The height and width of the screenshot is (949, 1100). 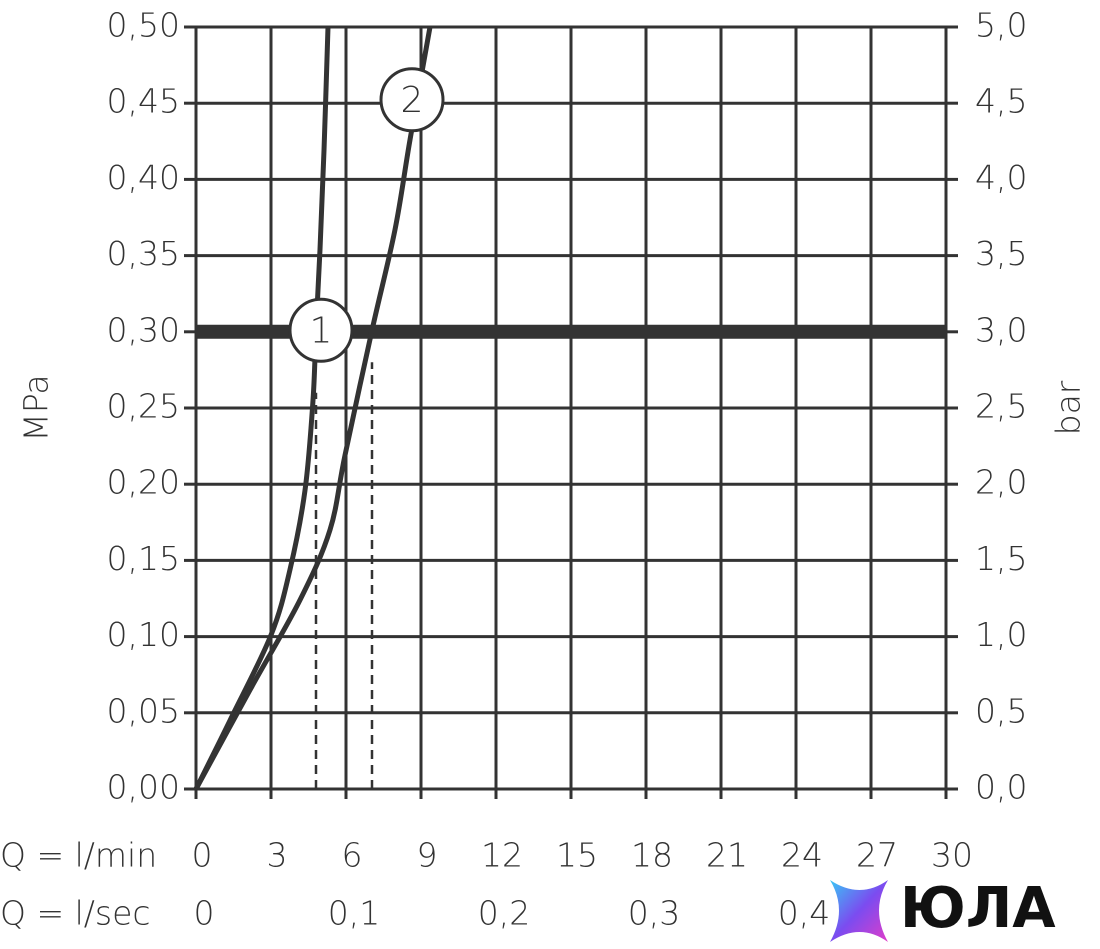 What do you see at coordinates (804, 913) in the screenshot?
I see `x2-tick-label: 0,4` at bounding box center [804, 913].